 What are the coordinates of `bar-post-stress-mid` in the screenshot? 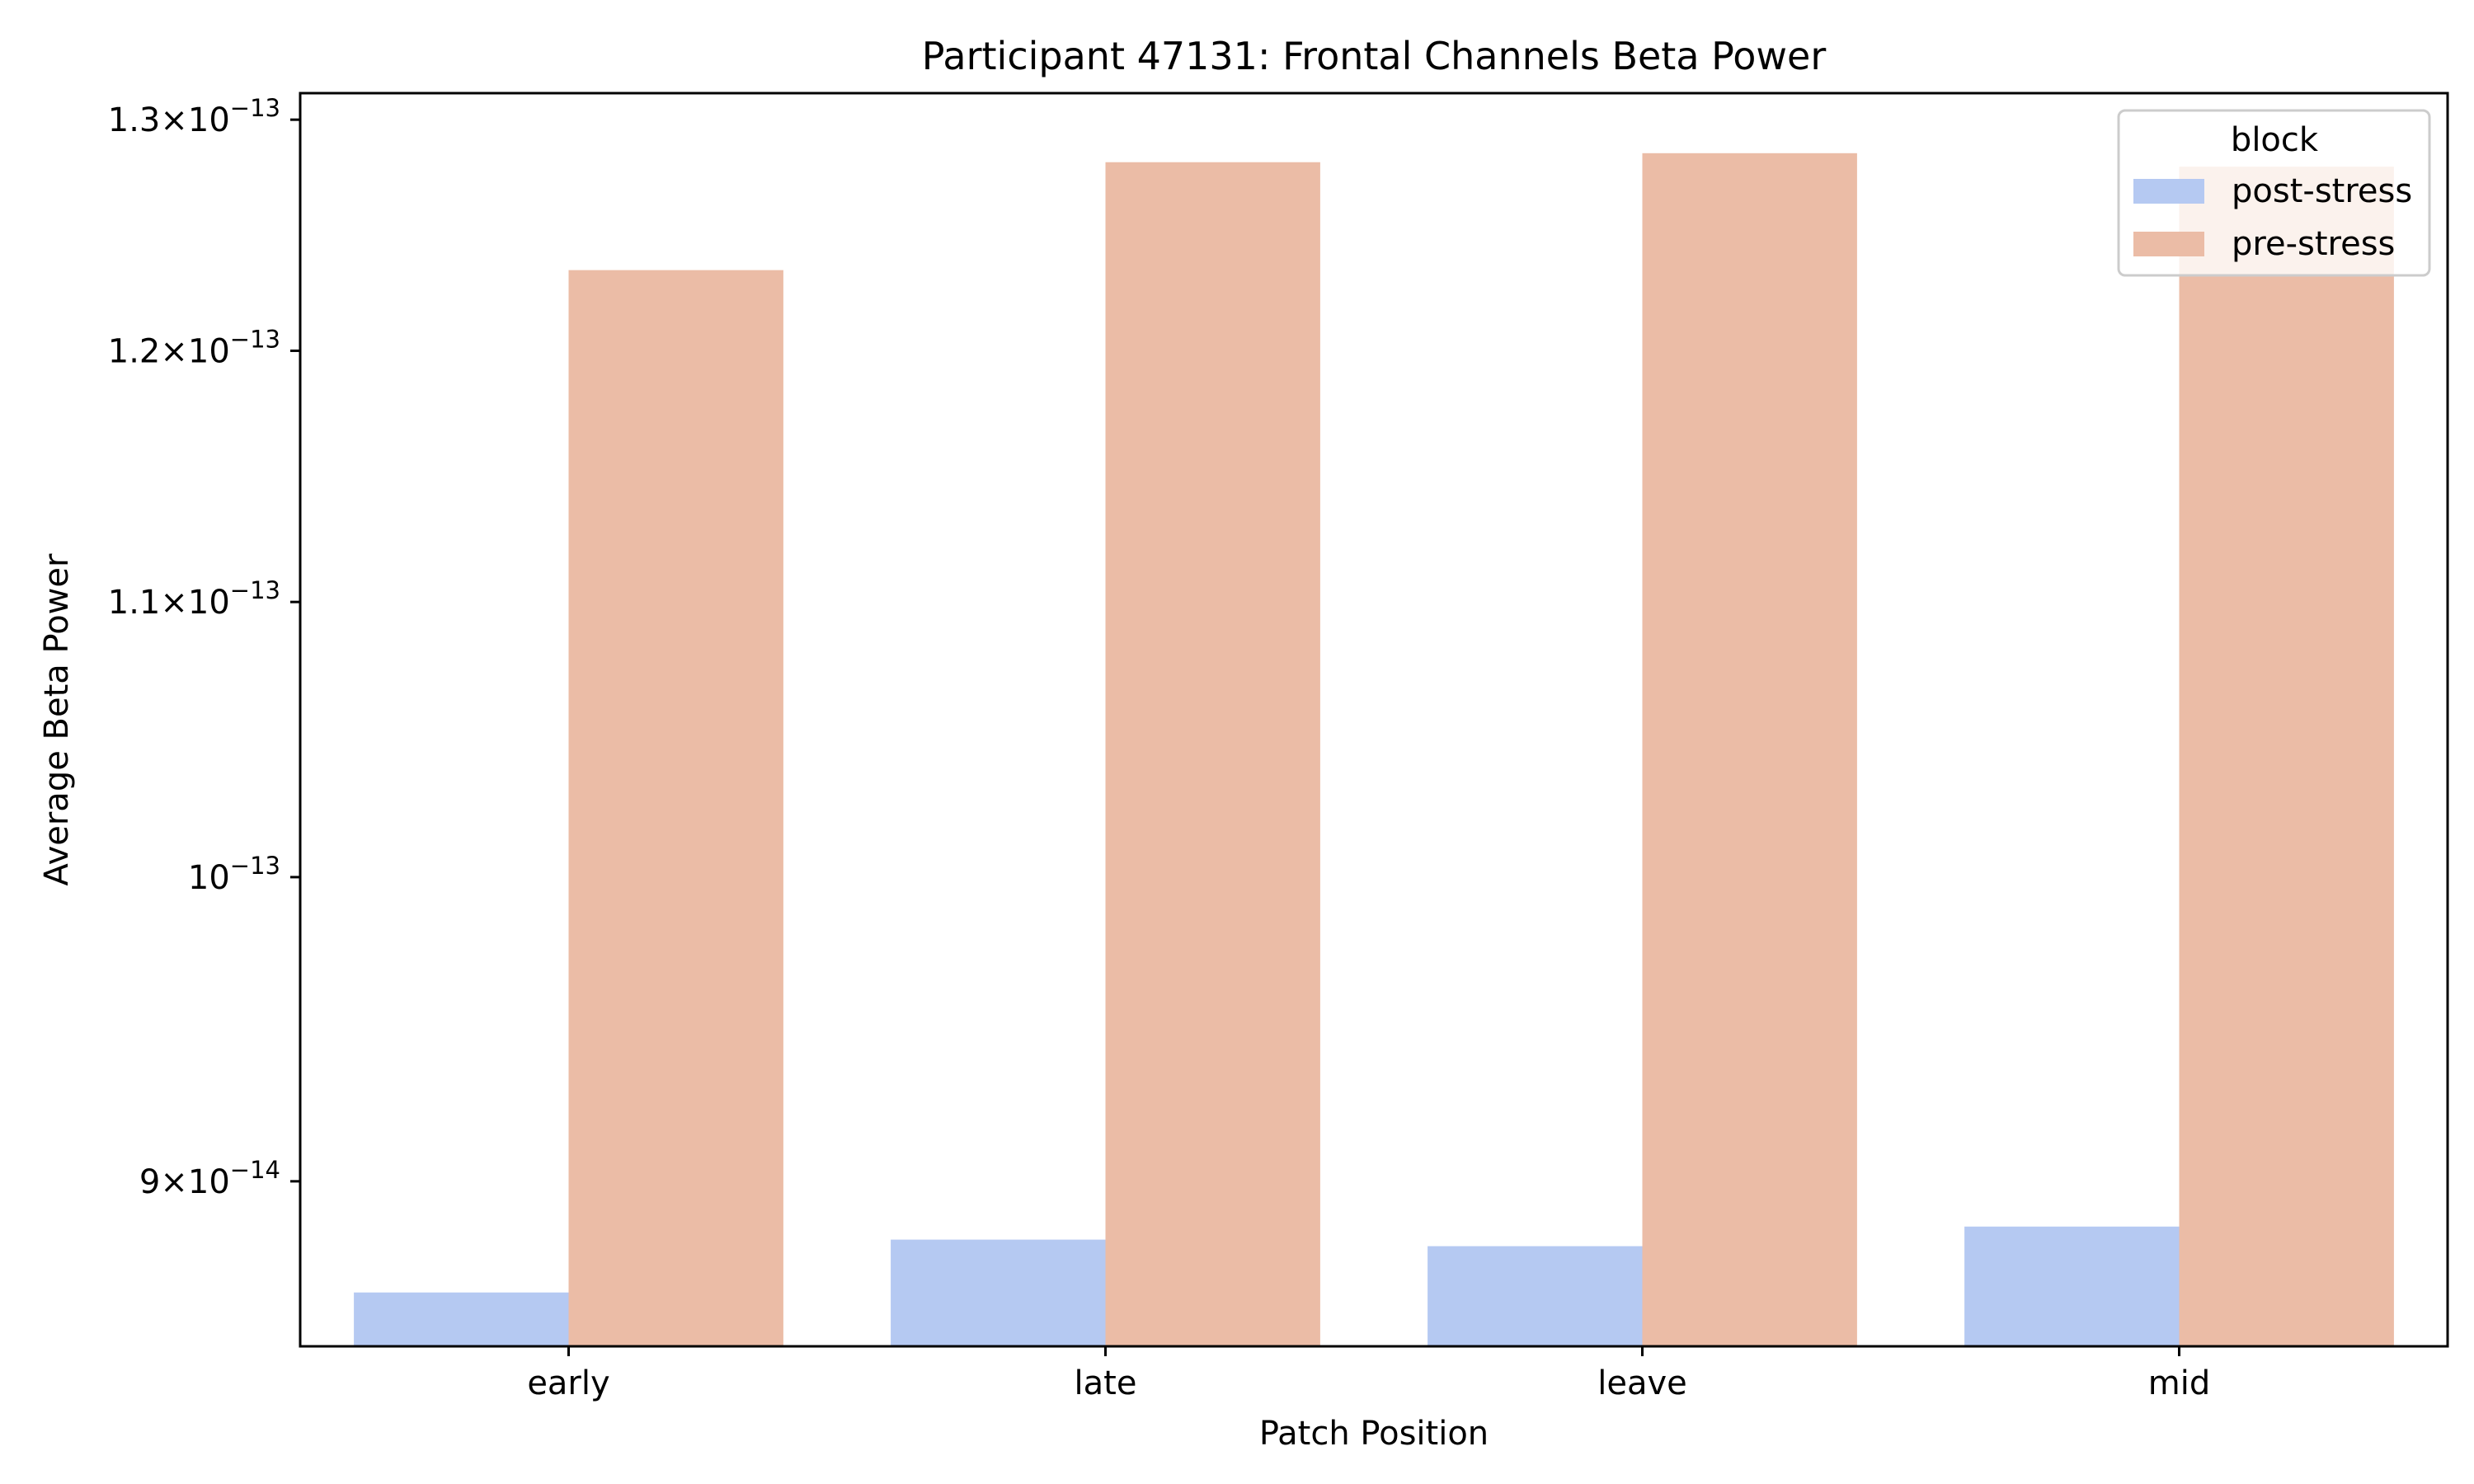 It's located at (2072, 1286).